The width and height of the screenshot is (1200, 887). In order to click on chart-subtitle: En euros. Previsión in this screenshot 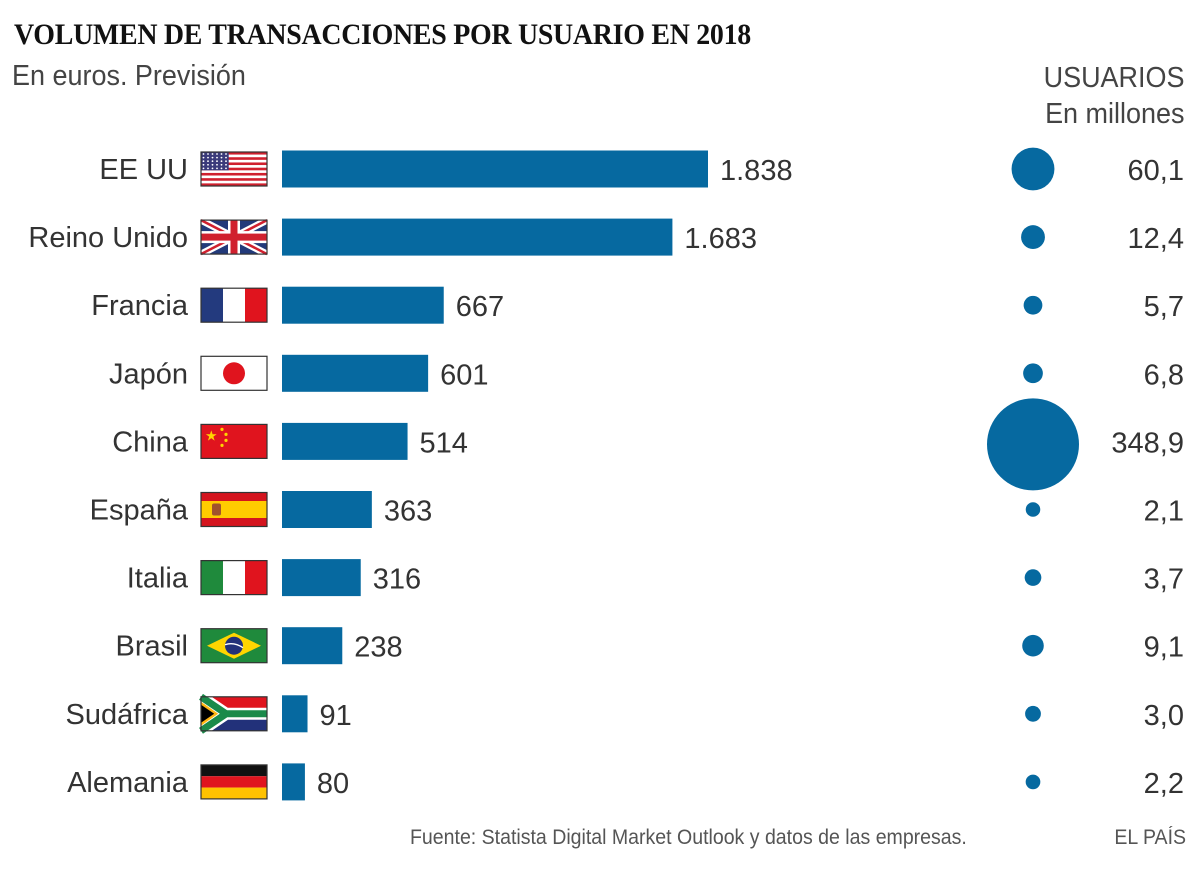, I will do `click(129, 76)`.